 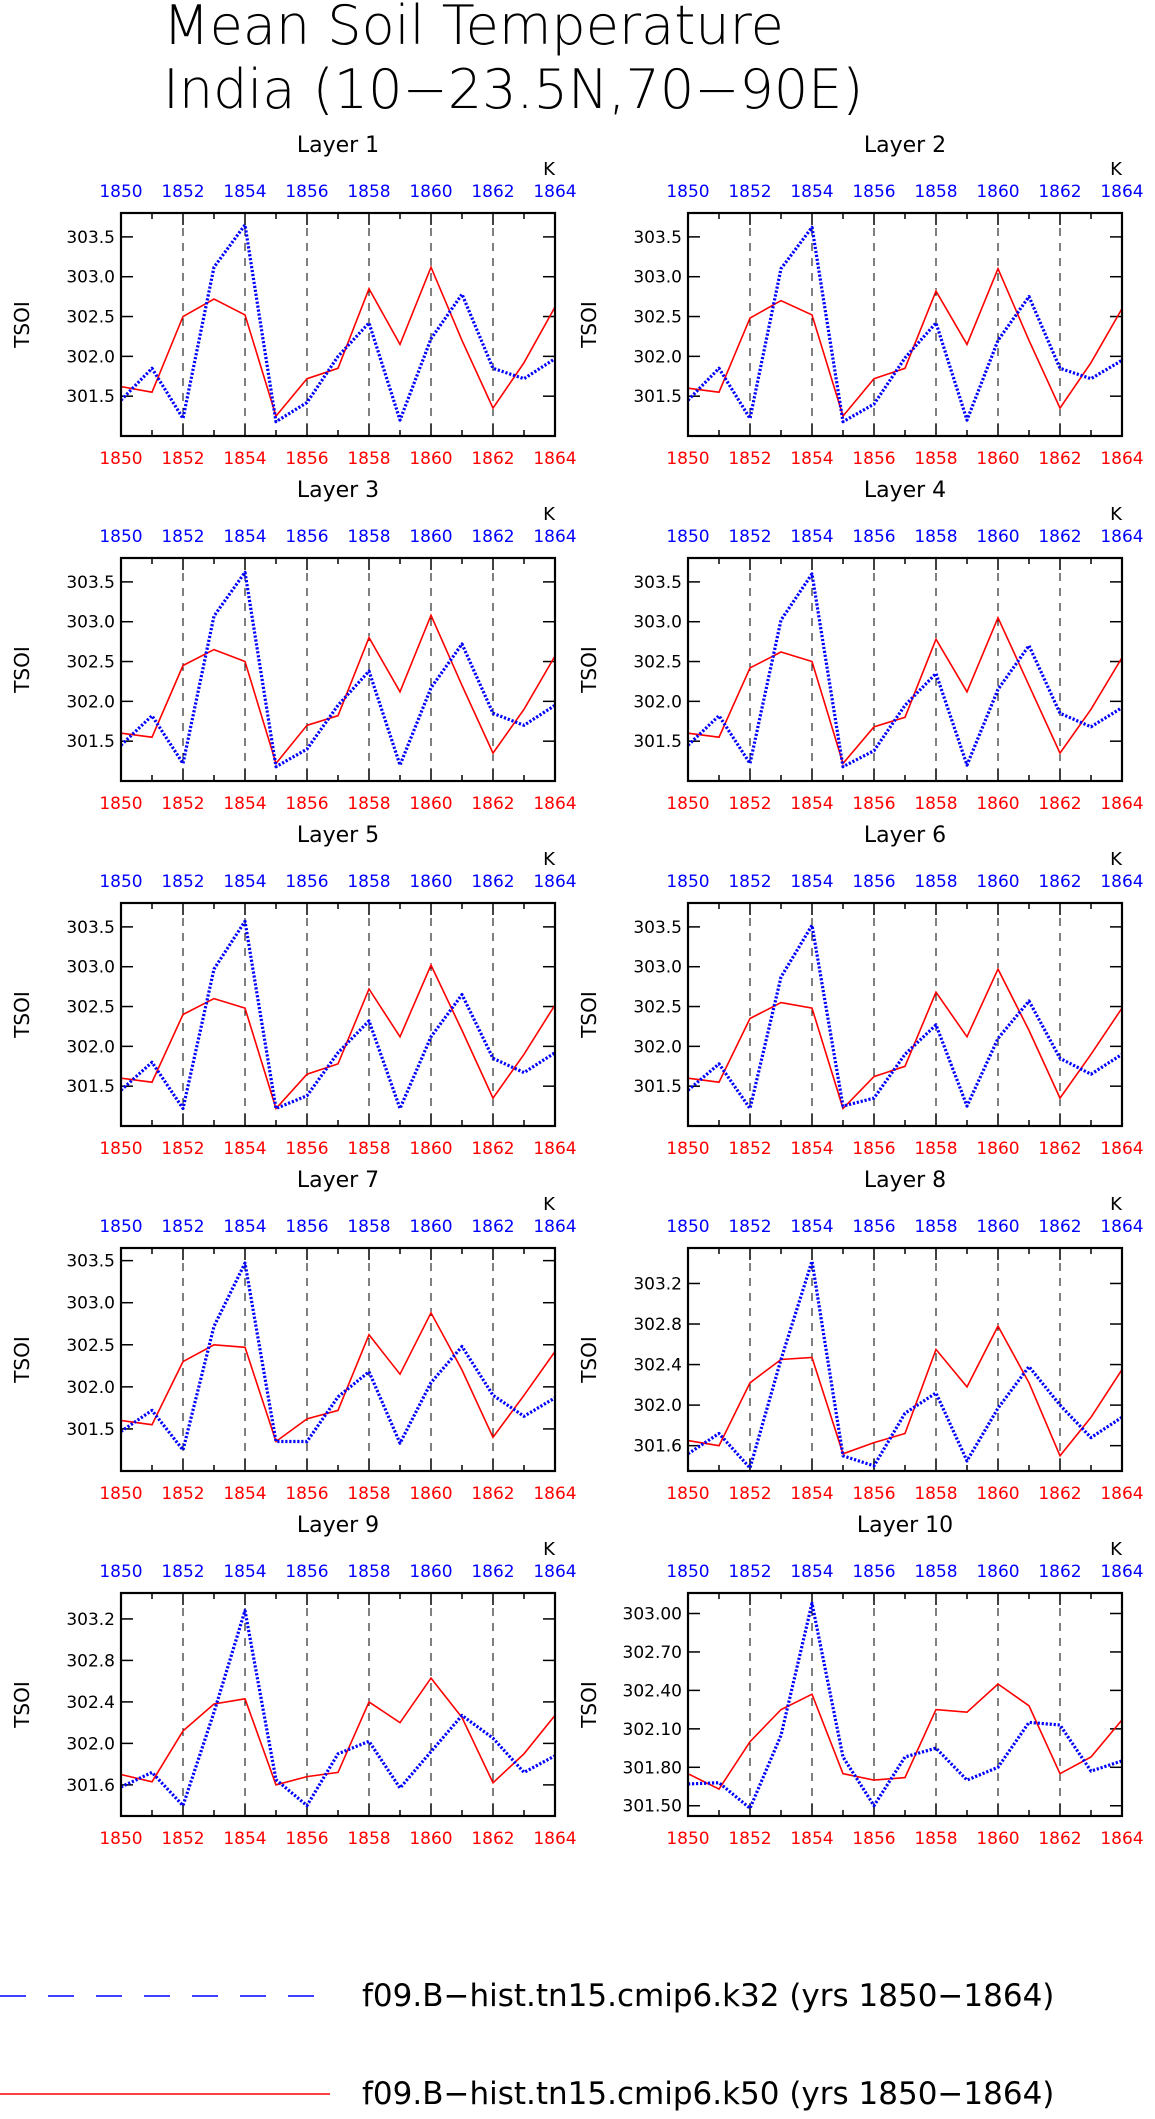 I want to click on y-tick-label: 303.2, so click(x=90, y=1620).